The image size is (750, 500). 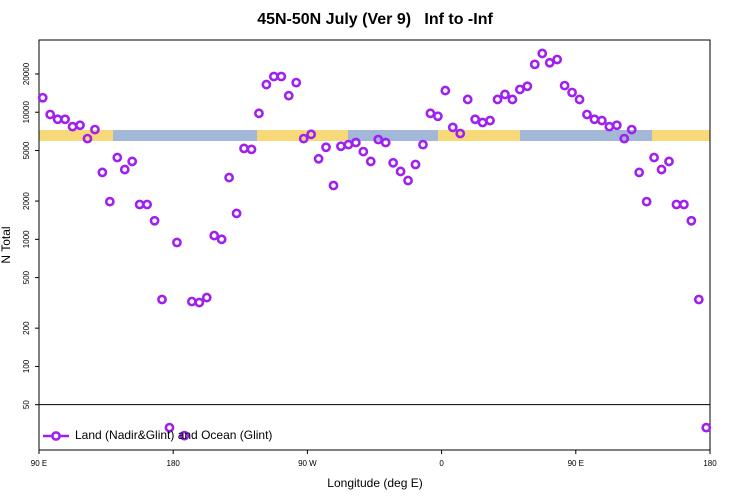 I want to click on y-tick-label: 200, so click(x=26, y=328).